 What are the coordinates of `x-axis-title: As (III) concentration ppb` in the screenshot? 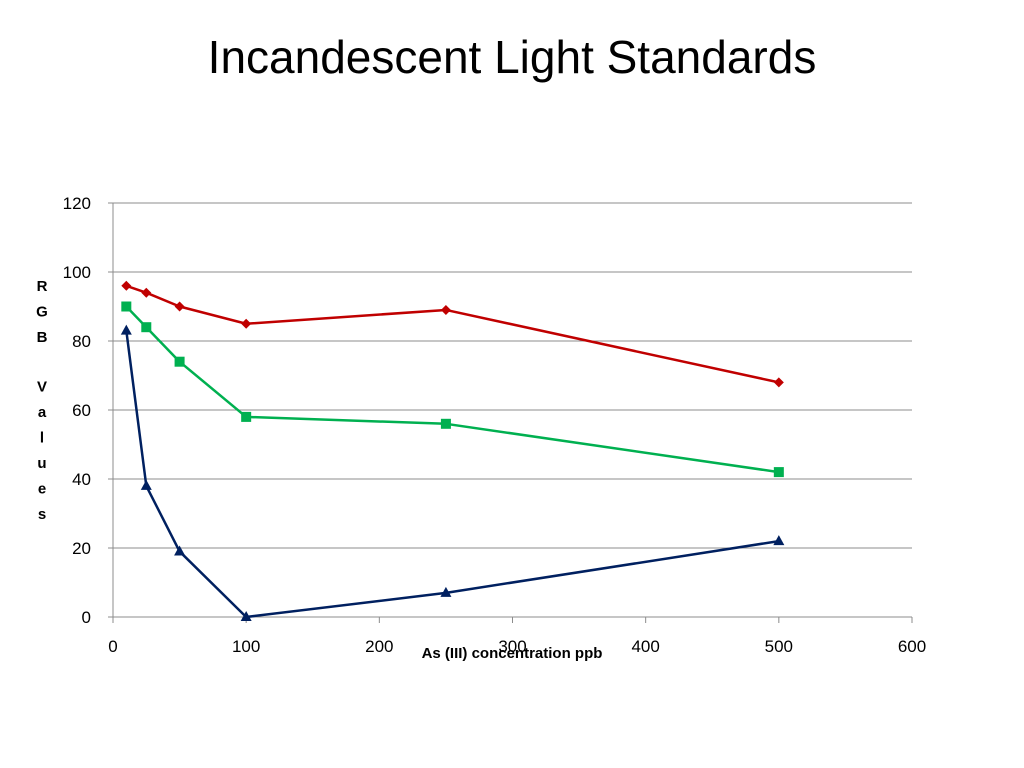 It's located at (512, 653).